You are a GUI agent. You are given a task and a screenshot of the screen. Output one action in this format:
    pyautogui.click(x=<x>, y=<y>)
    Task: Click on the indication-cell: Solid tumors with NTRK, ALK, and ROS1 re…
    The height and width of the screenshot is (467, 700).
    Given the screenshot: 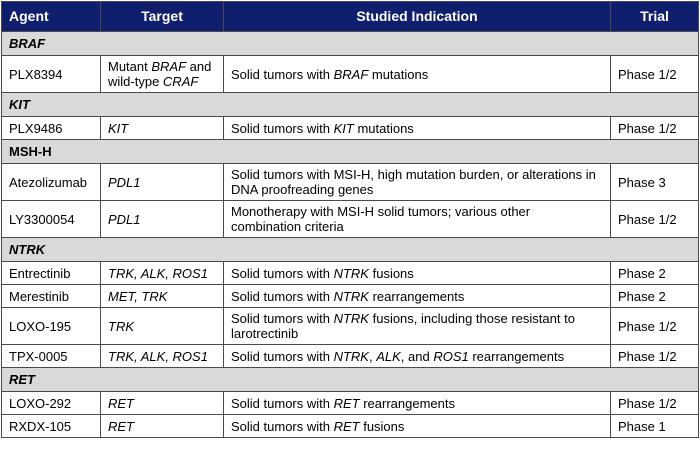 What is the action you would take?
    pyautogui.click(x=417, y=356)
    